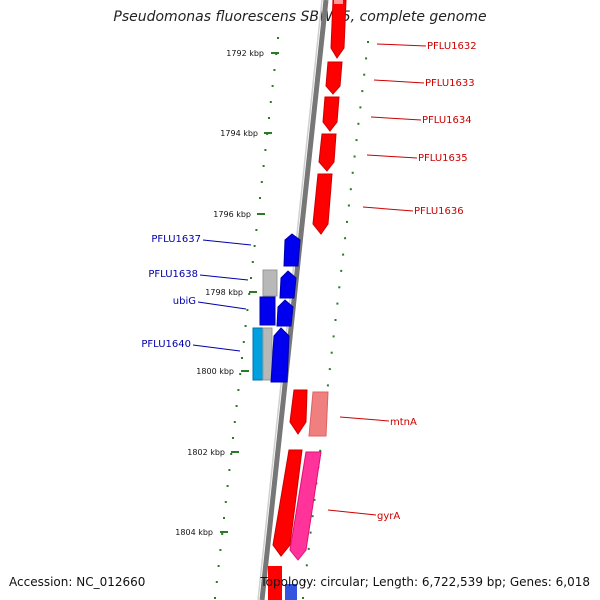 The image size is (600, 600). What do you see at coordinates (331, 114) in the screenshot?
I see `gene-PFLU1634` at bounding box center [331, 114].